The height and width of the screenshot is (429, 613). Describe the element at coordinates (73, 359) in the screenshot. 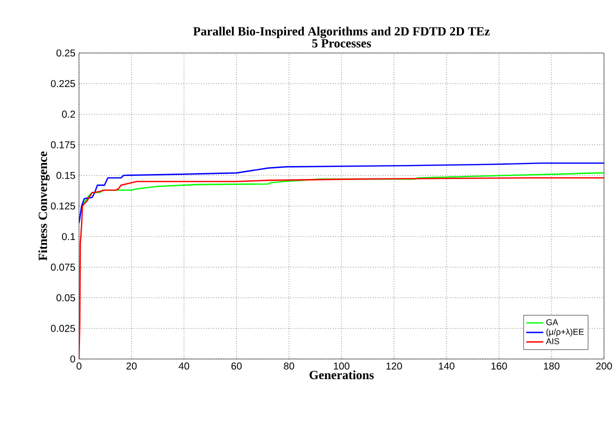

I see `y-tick-label: 0` at that location.